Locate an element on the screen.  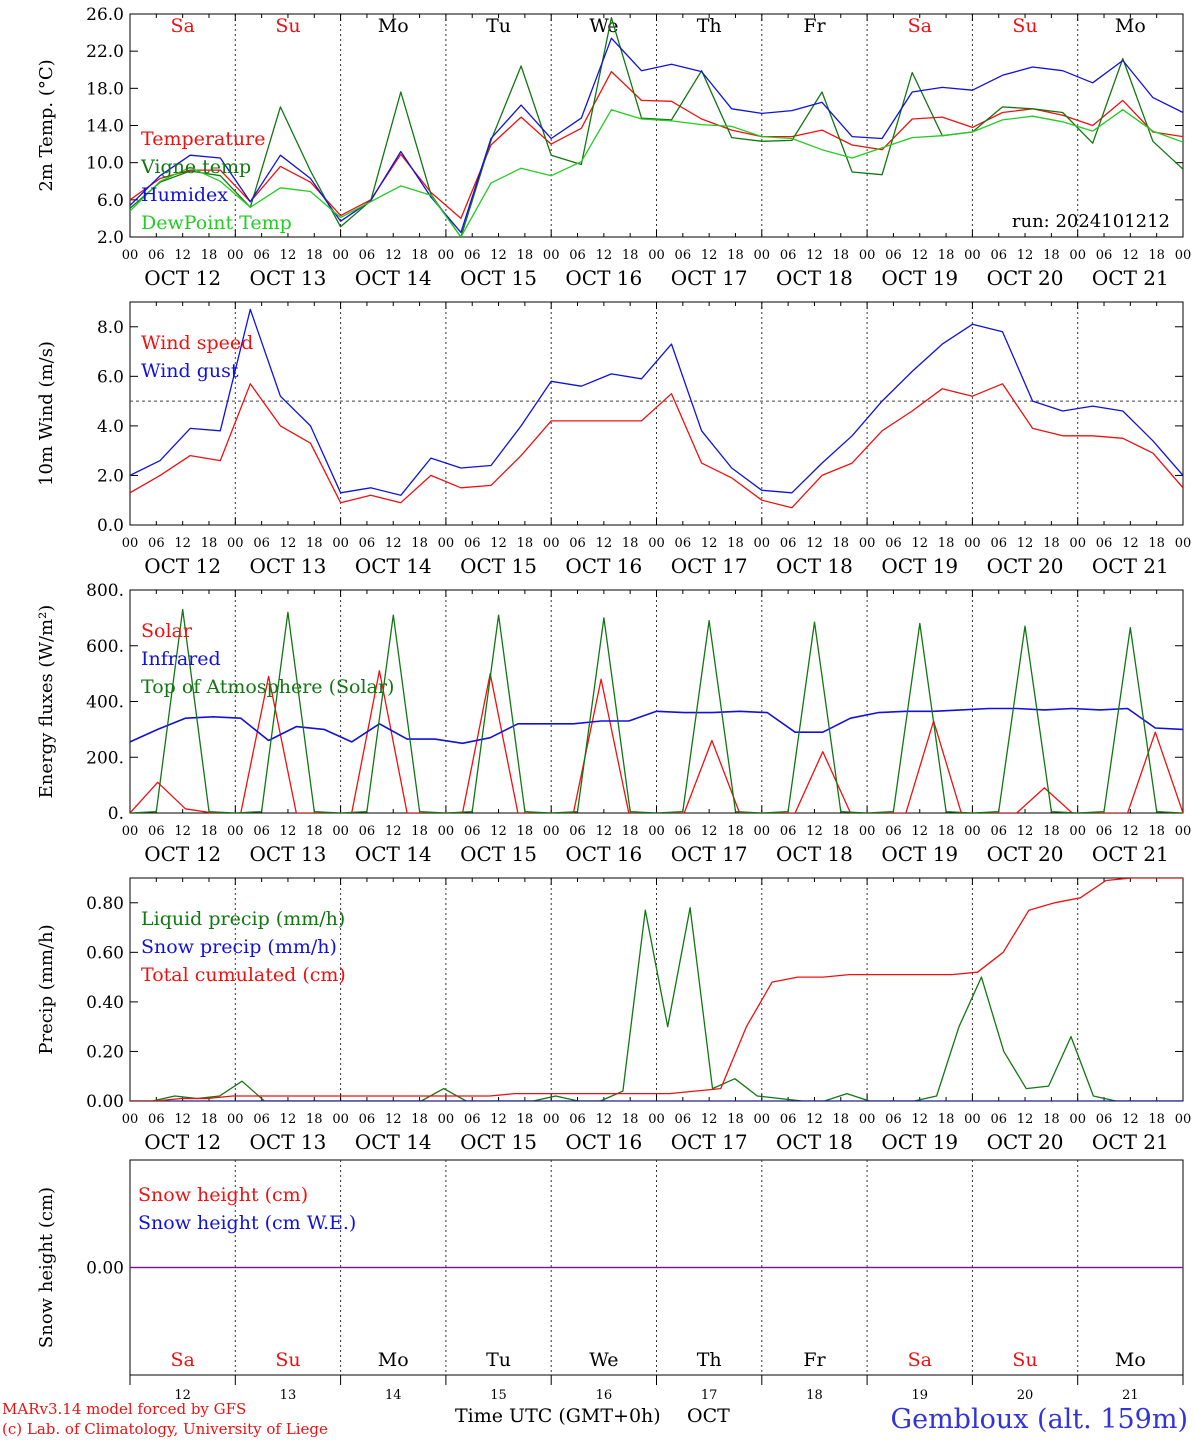
y-tick-label: 0.80 is located at coordinates (105, 904).